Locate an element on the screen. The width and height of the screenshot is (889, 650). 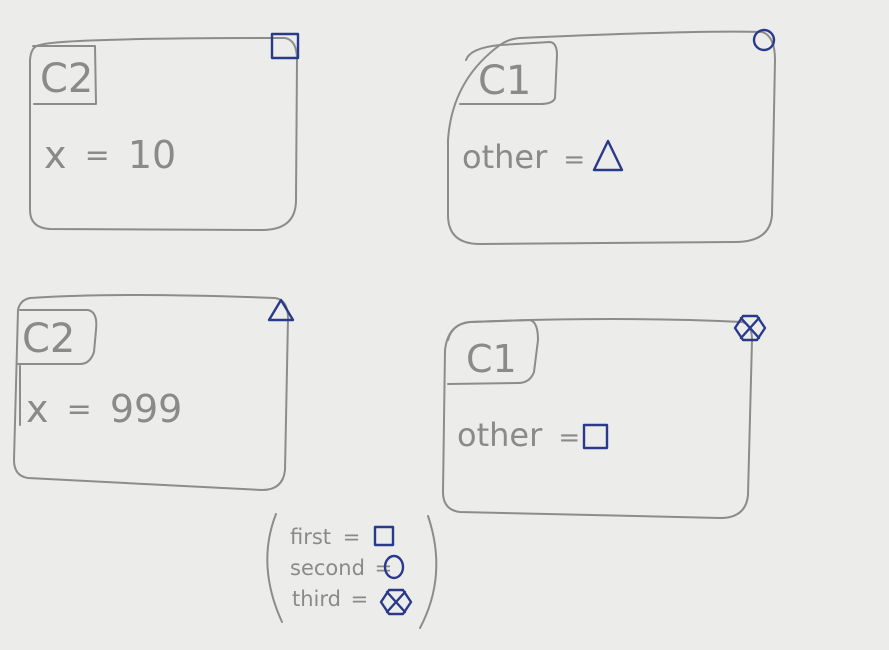
object-box-c1-second: C1 other = is located at coordinates (604, 416).